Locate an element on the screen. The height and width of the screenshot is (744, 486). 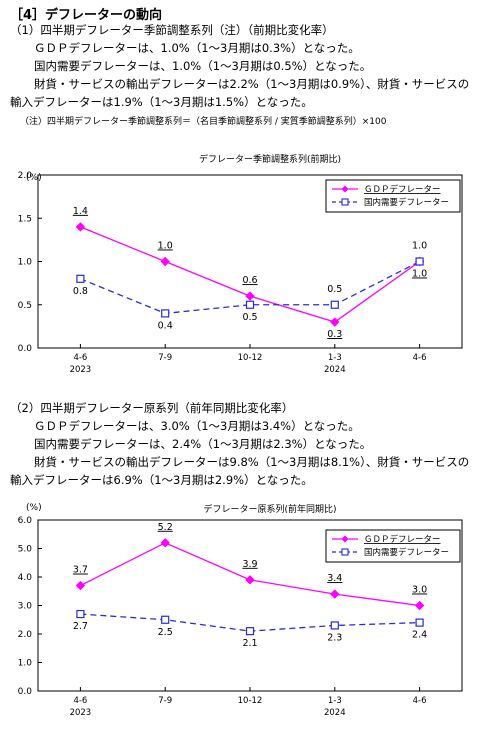
part2-line-domestic: 国内需要デフレーターは、2.4%（1～3月期は2.3%）となった。 is located at coordinates (203, 444).